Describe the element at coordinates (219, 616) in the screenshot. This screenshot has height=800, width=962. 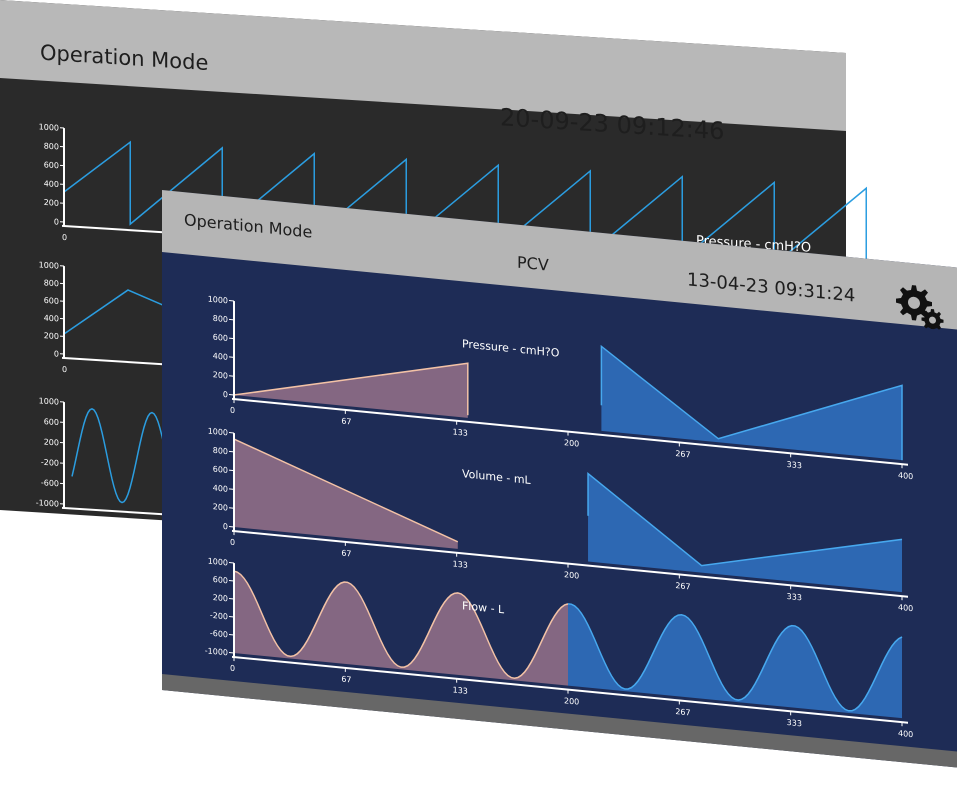
I see `y-tick-label: -200` at that location.